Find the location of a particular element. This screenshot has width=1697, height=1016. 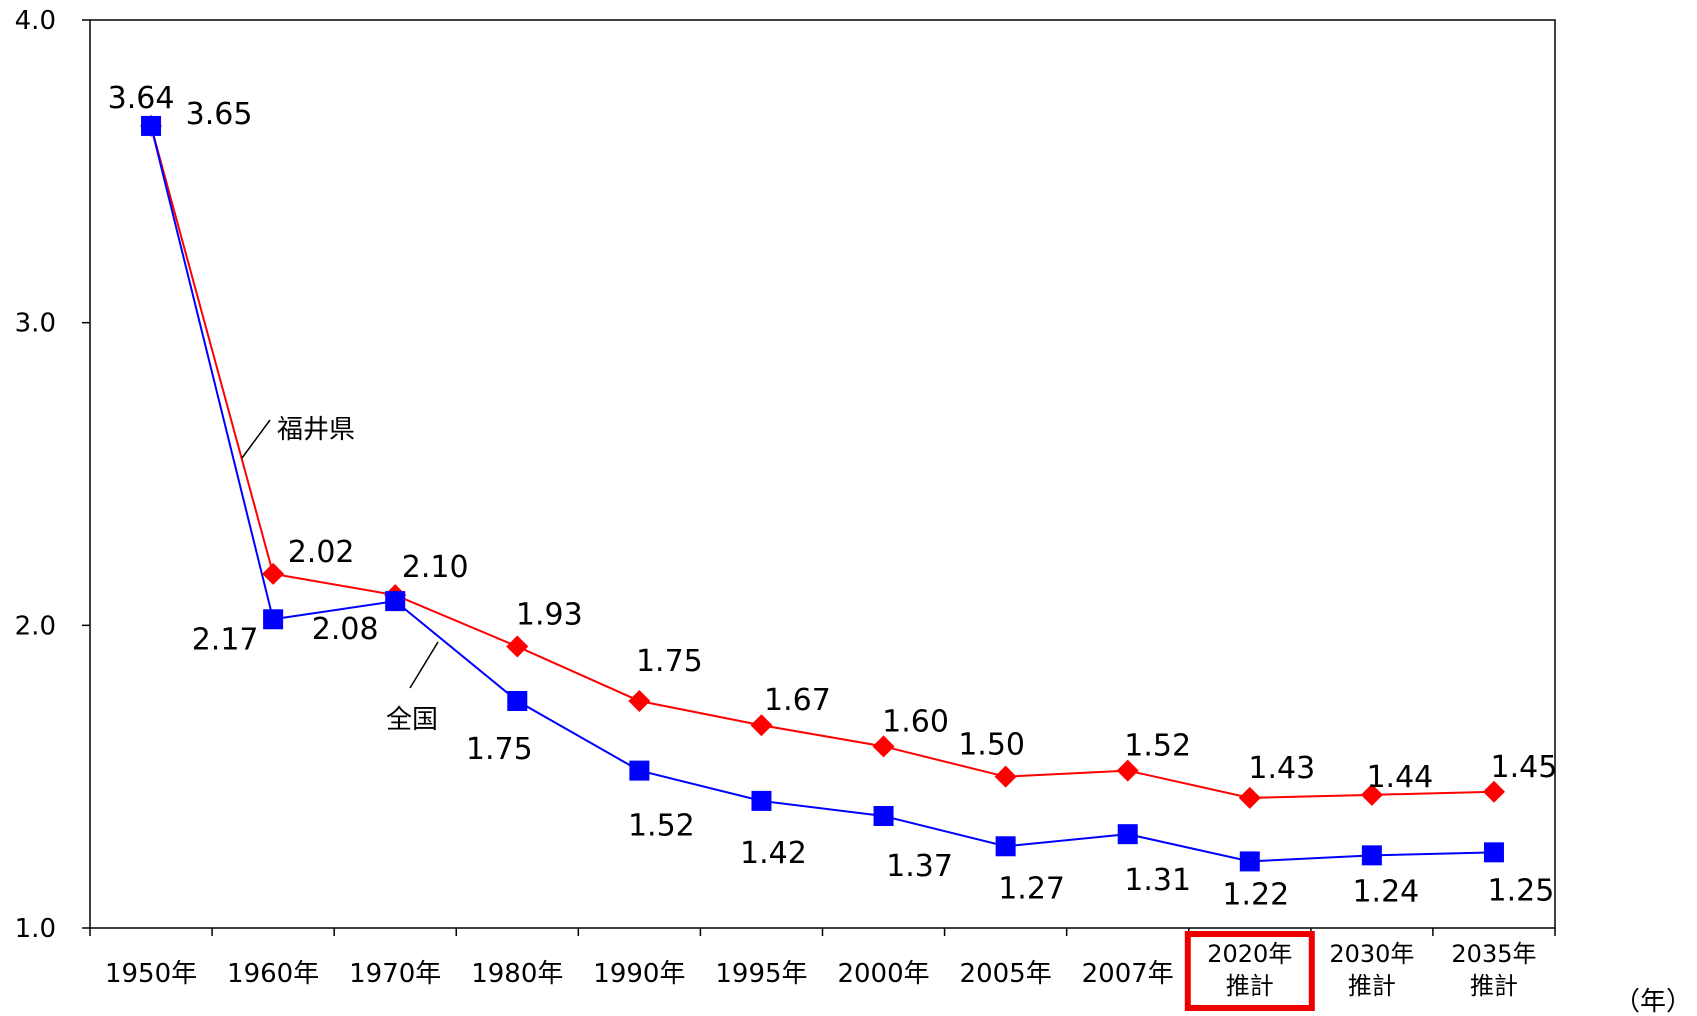

callout-line-national is located at coordinates (424, 665).